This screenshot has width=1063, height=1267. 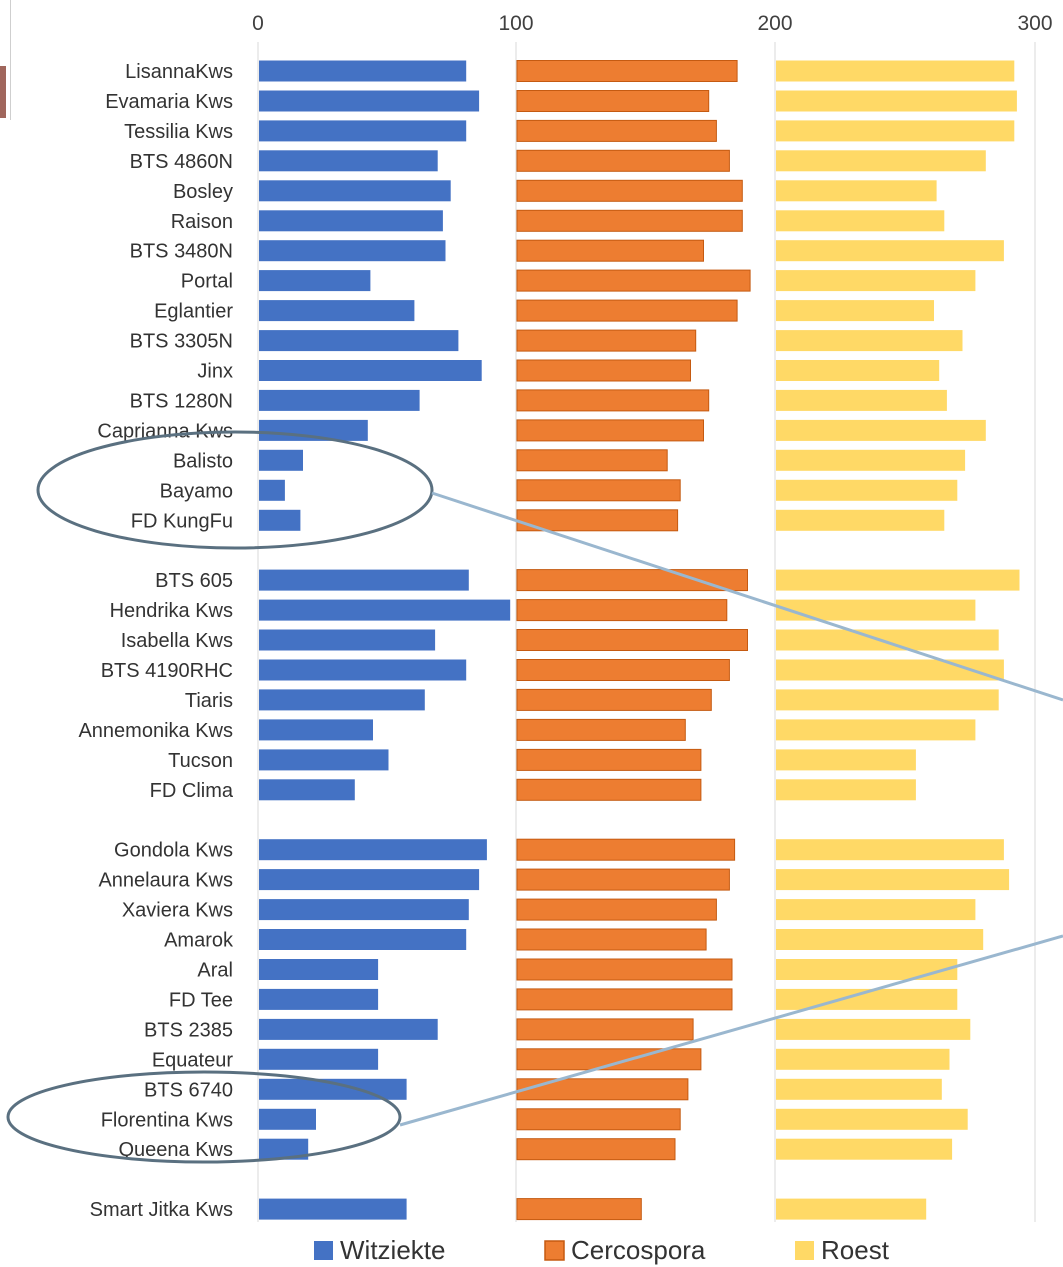 I want to click on highlight-ellipse-top, so click(x=235, y=490).